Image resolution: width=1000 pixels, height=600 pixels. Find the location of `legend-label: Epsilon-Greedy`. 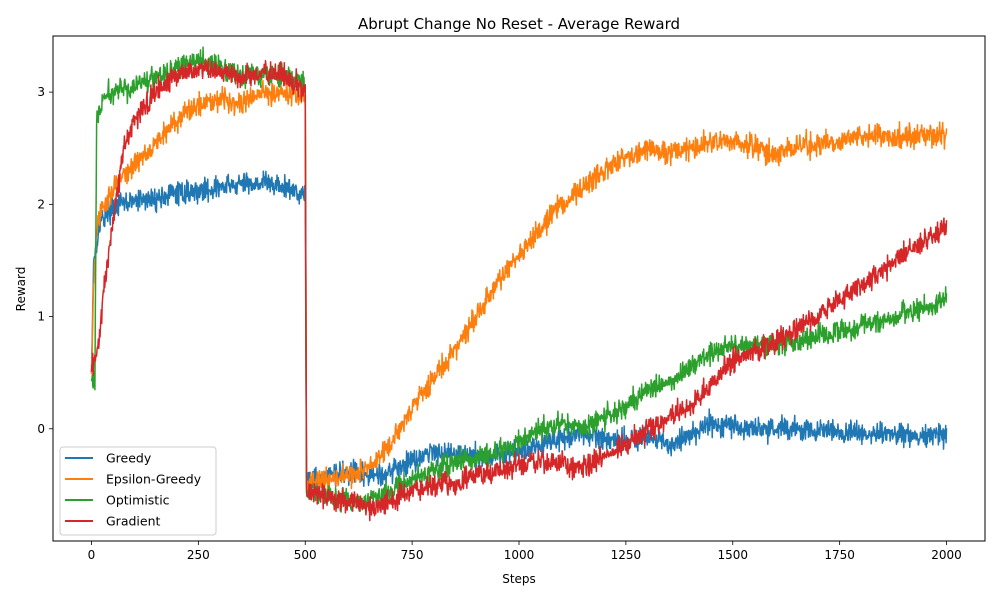

legend-label: Epsilon-Greedy is located at coordinates (154, 479).